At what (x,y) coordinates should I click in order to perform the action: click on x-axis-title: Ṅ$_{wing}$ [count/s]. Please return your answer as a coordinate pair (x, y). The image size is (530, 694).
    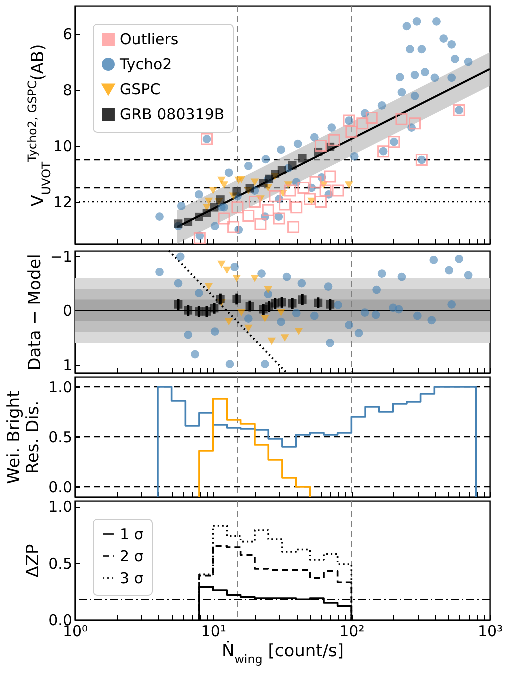
    Looking at the image, I should click on (283, 653).